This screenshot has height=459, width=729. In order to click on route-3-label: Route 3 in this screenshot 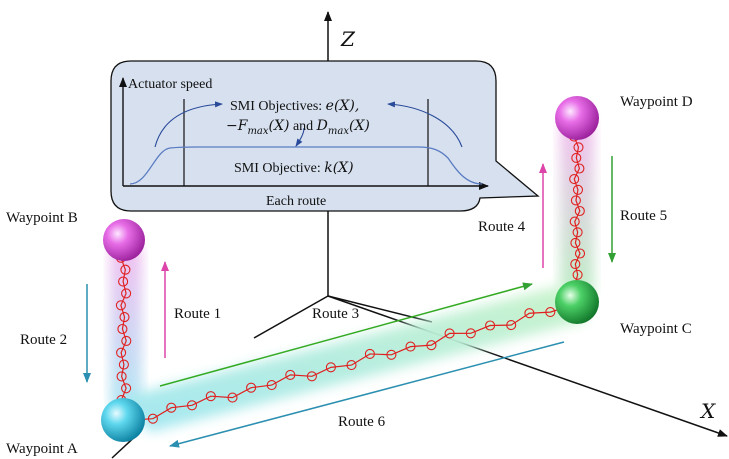, I will do `click(335, 314)`.